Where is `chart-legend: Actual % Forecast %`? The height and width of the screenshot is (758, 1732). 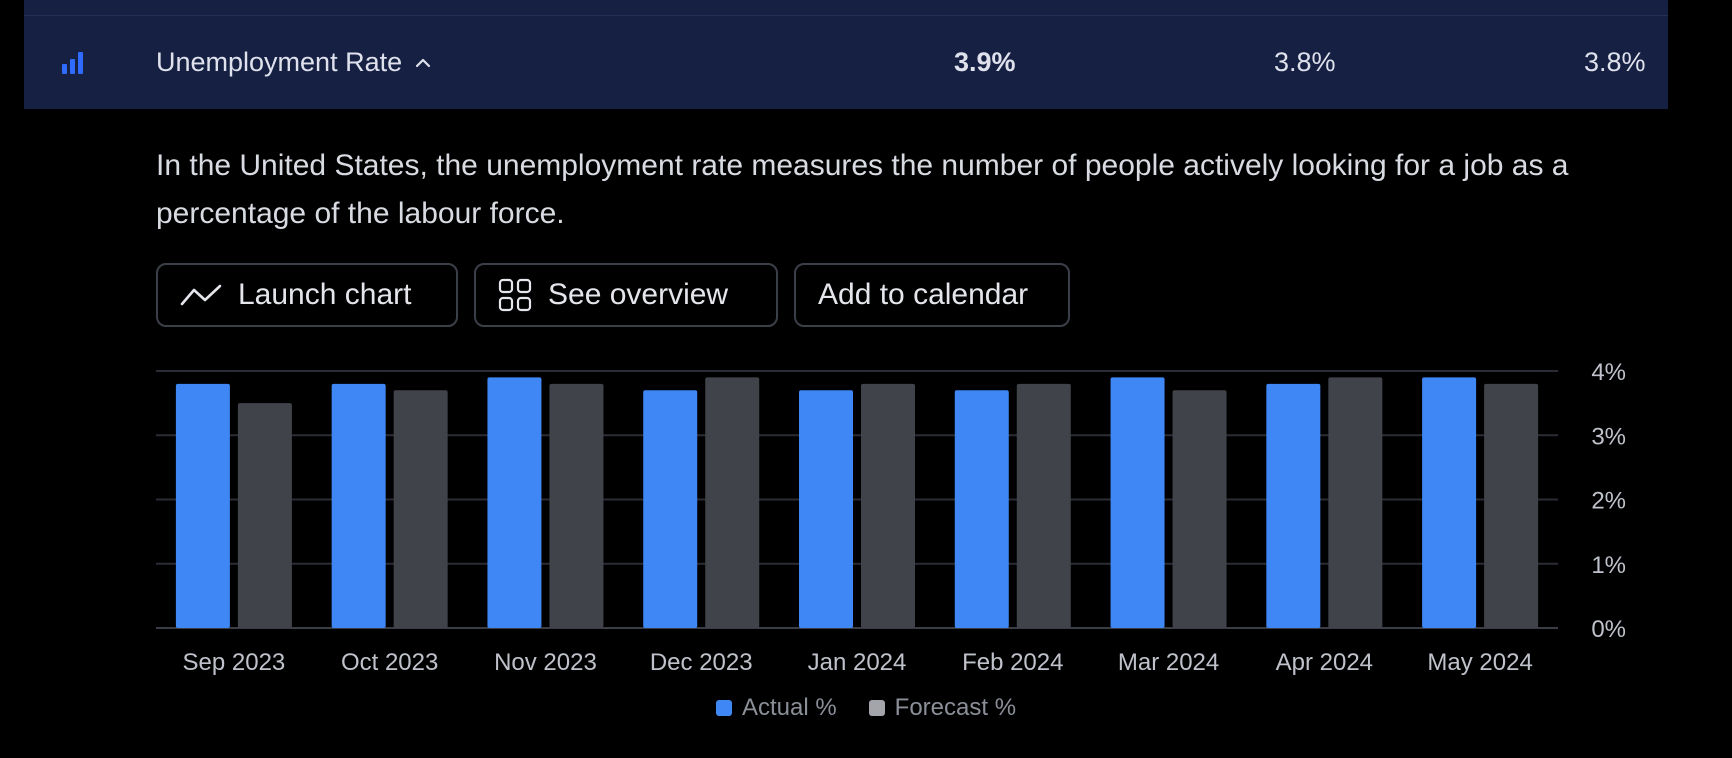
chart-legend: Actual % Forecast % is located at coordinates (866, 708).